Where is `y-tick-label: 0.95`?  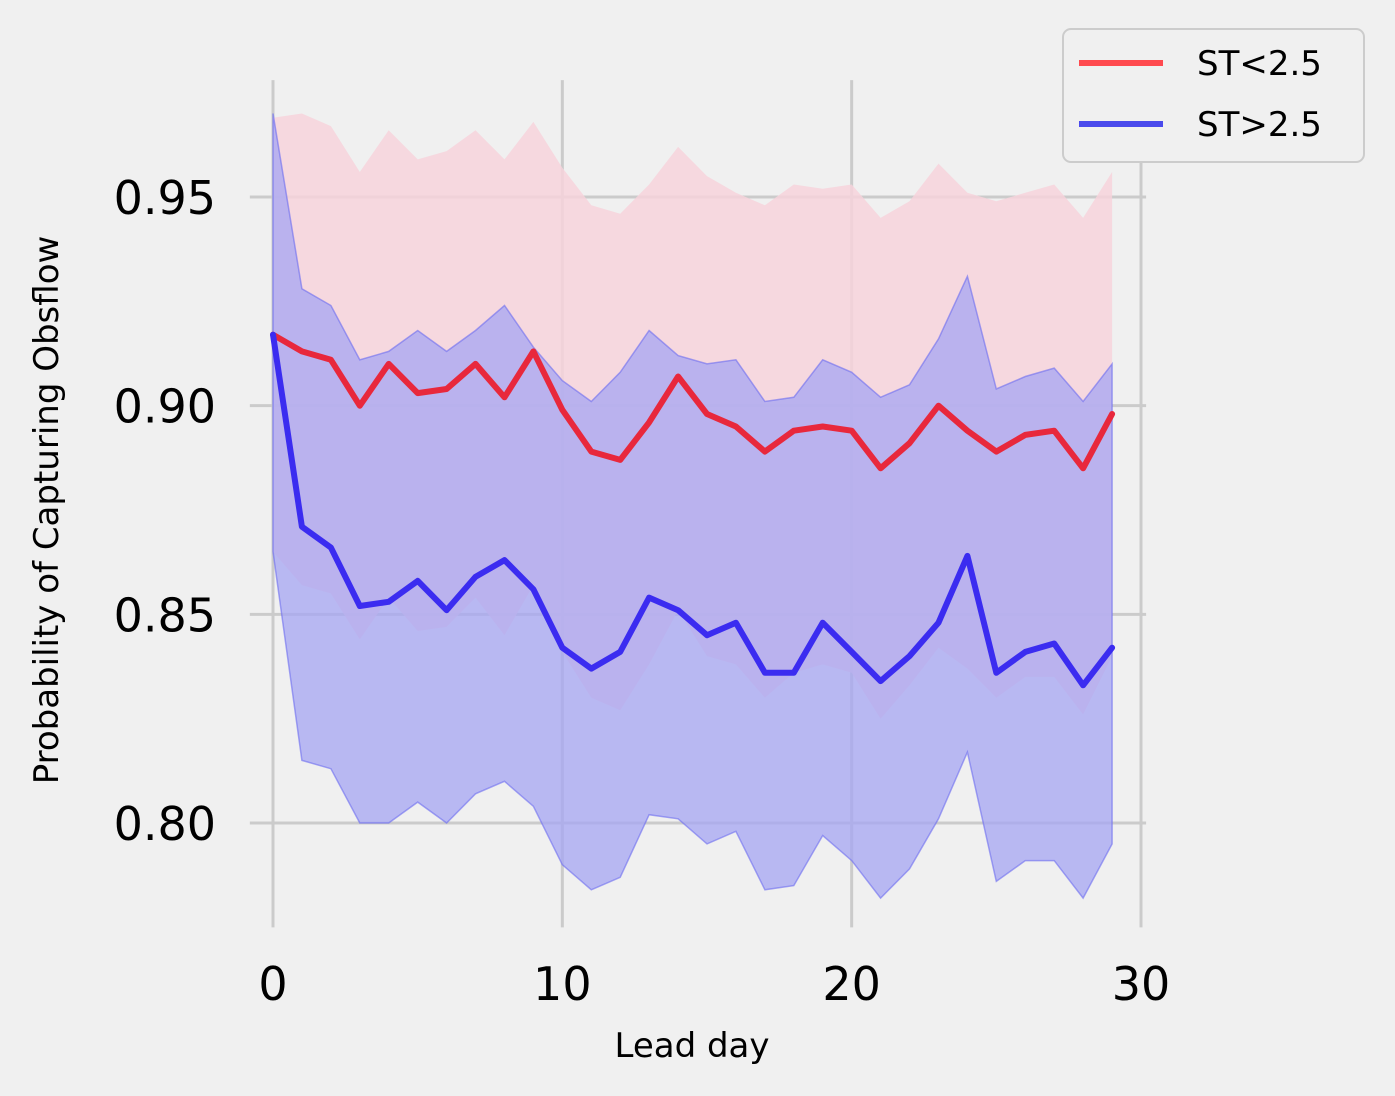 y-tick-label: 0.95 is located at coordinates (165, 198).